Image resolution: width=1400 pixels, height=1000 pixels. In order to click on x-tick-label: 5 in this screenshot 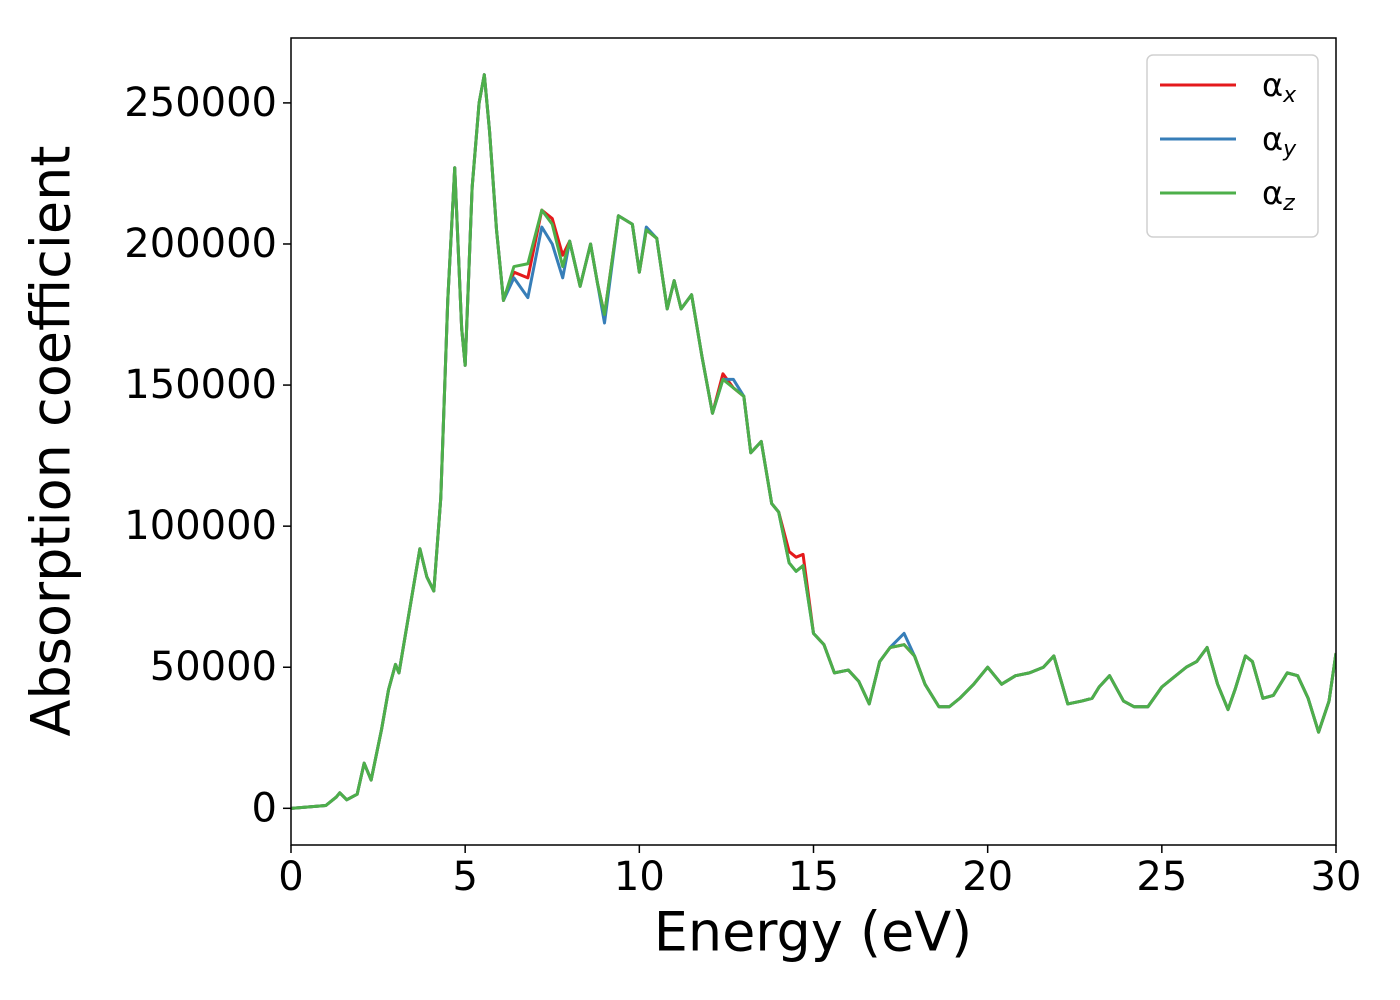, I will do `click(464, 877)`.